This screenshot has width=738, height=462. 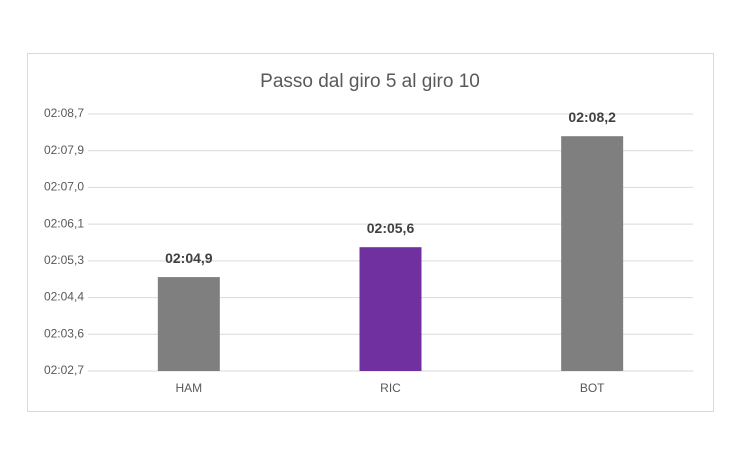 I want to click on x-tick-label: HAM, so click(x=188, y=388).